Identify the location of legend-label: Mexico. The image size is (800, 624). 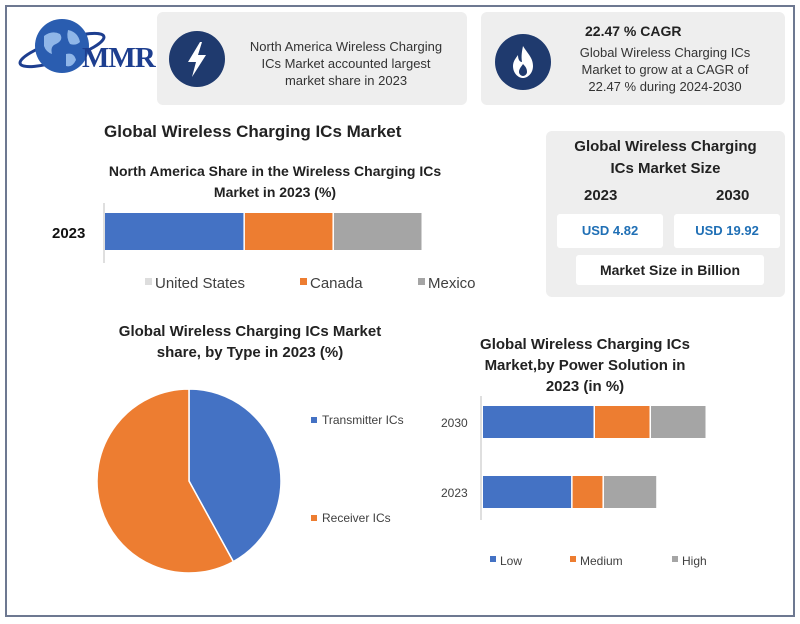
(452, 283).